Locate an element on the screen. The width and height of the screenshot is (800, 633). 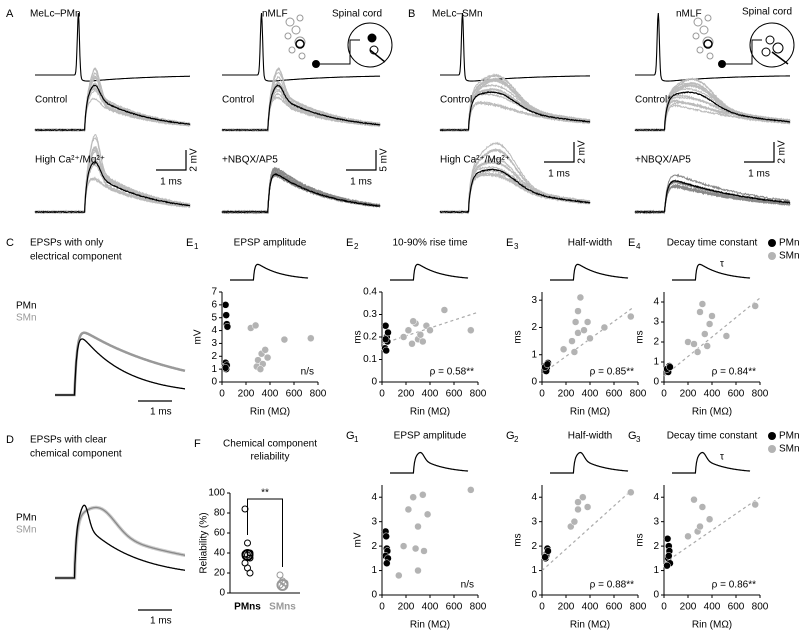
x-tick-label: PMns is located at coordinates (247, 607).